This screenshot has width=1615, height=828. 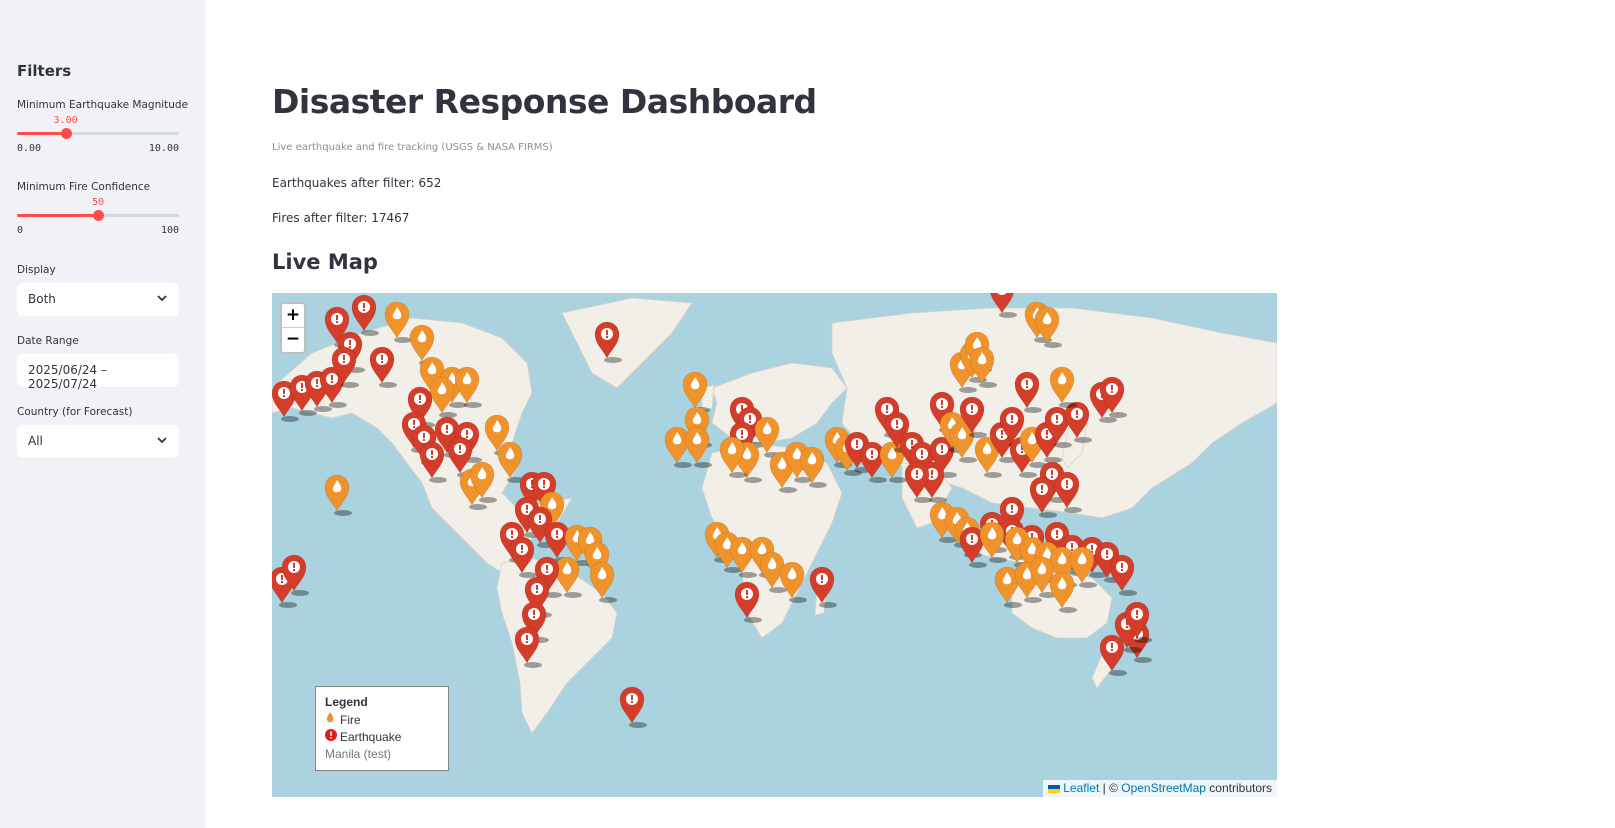 I want to click on date-range-input: 2025/06/24 – 2025/07/24, so click(x=98, y=372).